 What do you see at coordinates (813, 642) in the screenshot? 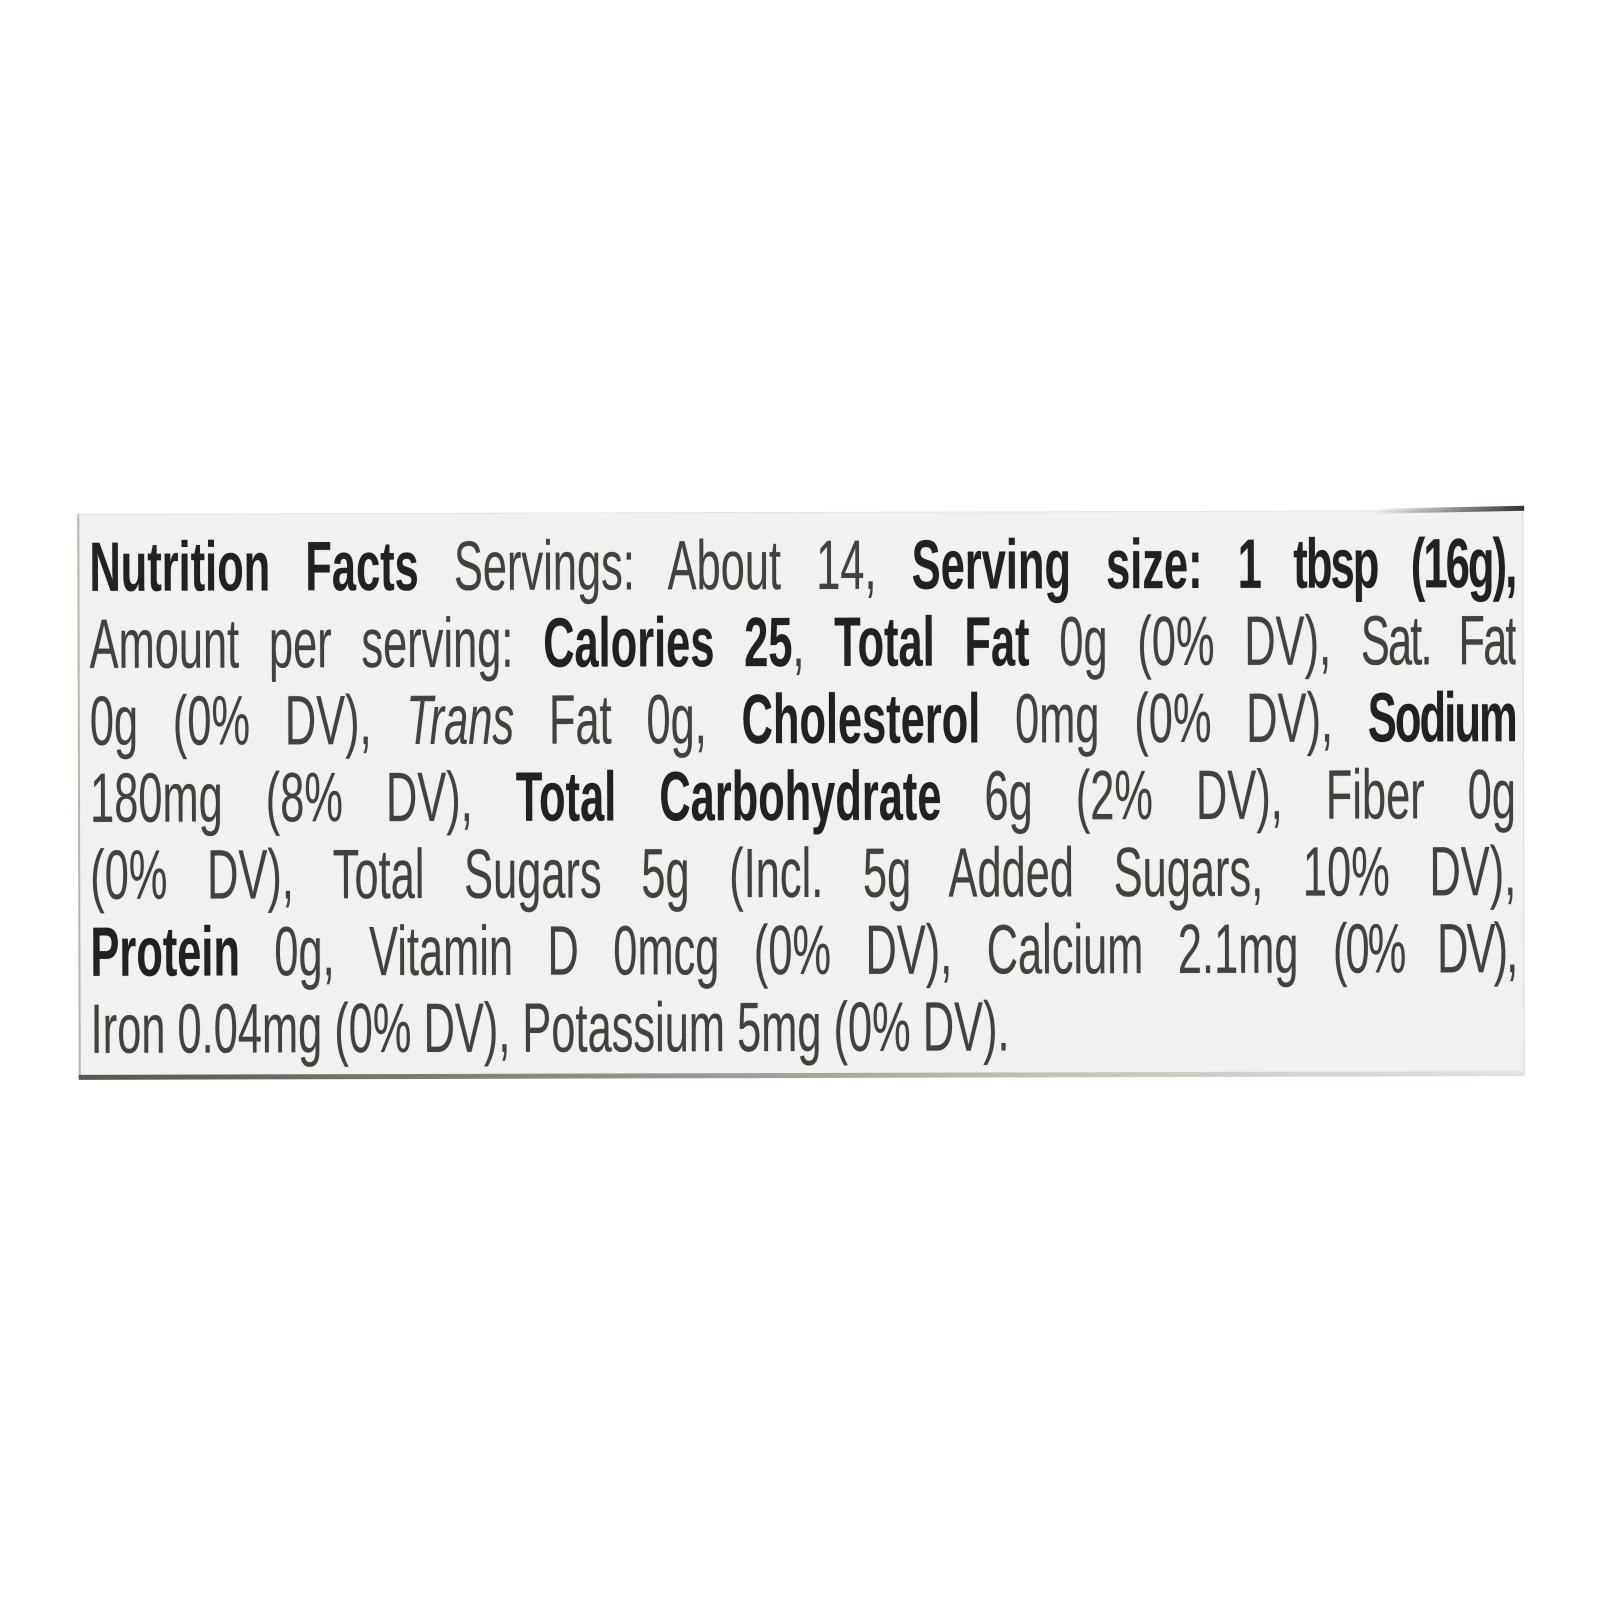
I see `text-segment: ,` at bounding box center [813, 642].